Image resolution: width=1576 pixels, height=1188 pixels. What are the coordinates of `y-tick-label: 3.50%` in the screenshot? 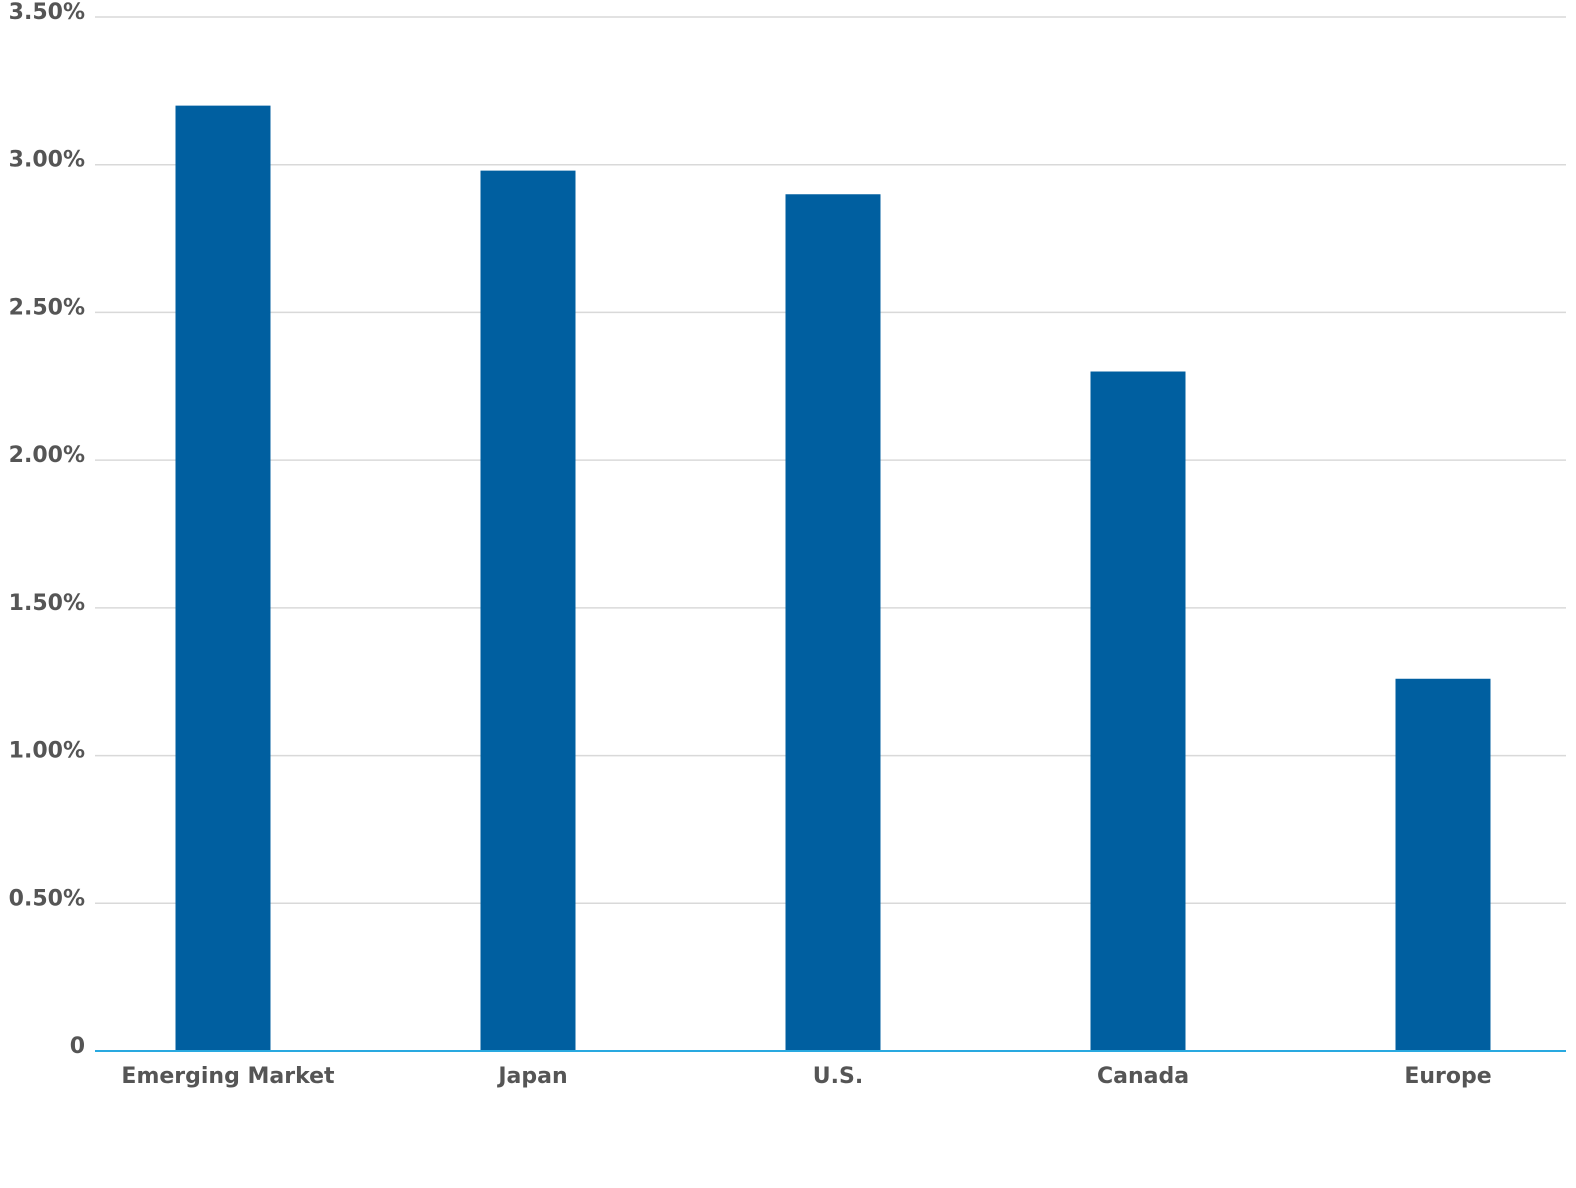 It's located at (47, 12).